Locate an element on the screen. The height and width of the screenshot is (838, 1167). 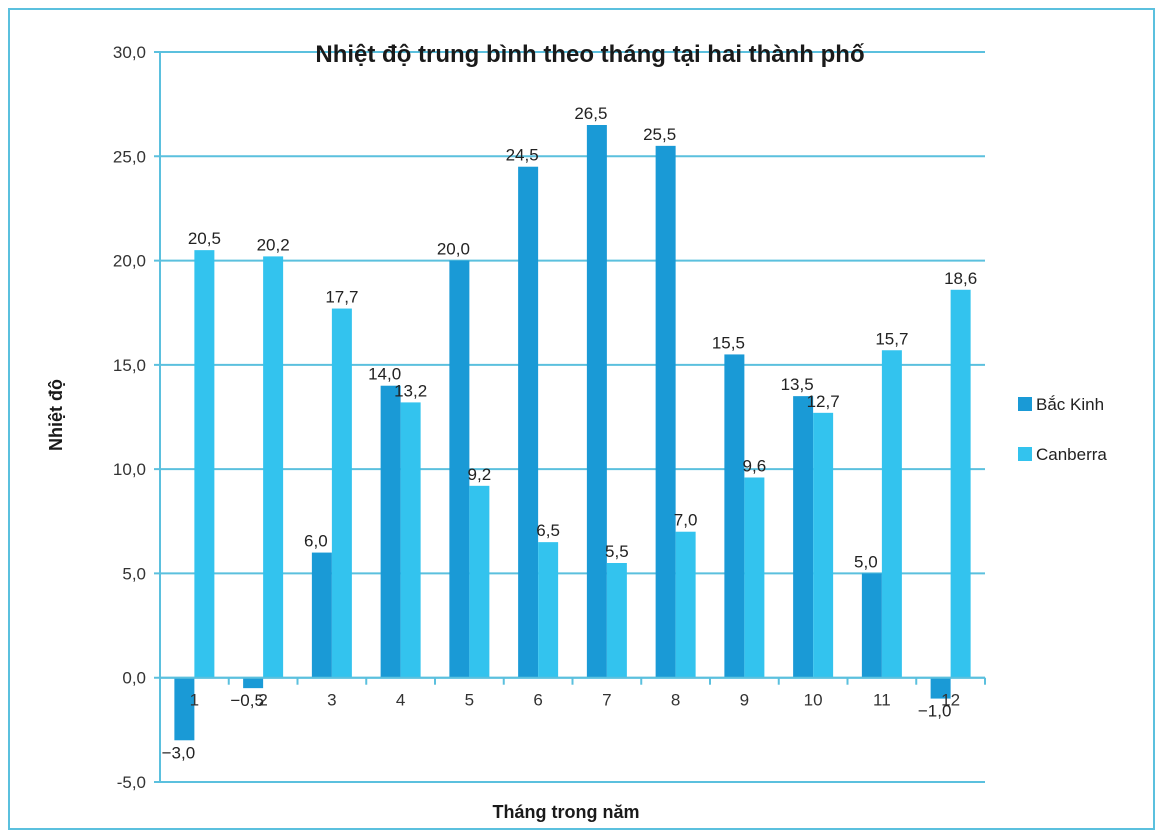
x-tick-label: 5 is located at coordinates (469, 700).